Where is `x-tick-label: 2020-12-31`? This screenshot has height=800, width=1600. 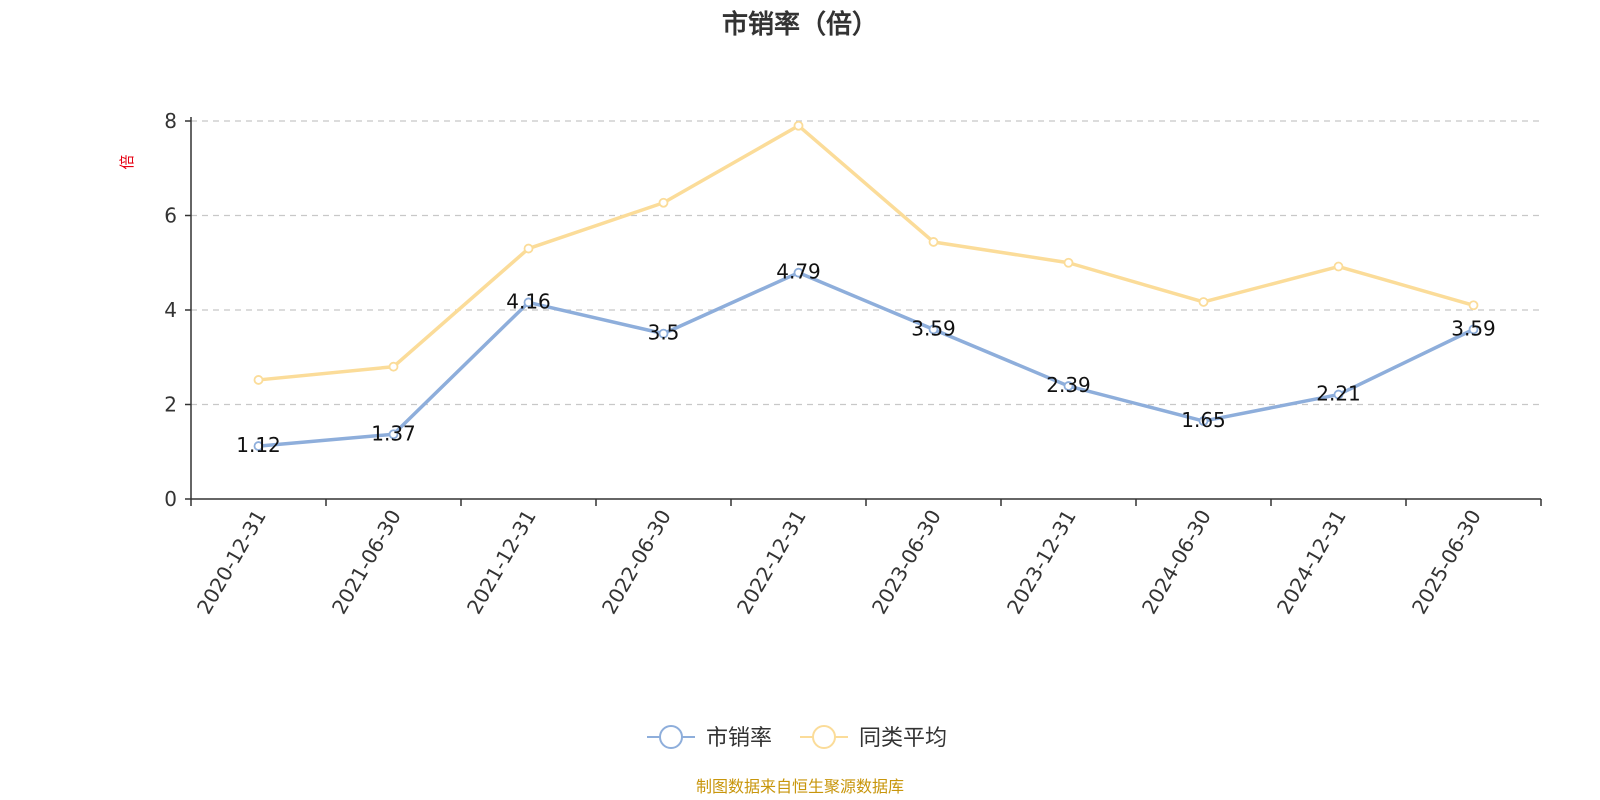
x-tick-label: 2020-12-31 is located at coordinates (231, 562).